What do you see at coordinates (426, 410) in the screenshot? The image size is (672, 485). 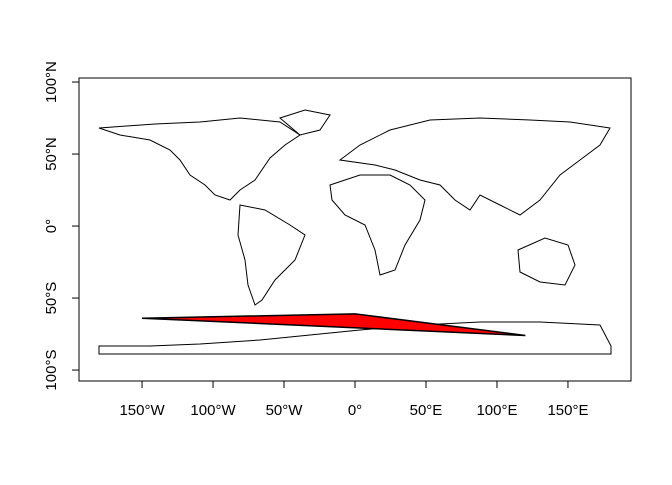 I see `x-tick-label: 50°E` at bounding box center [426, 410].